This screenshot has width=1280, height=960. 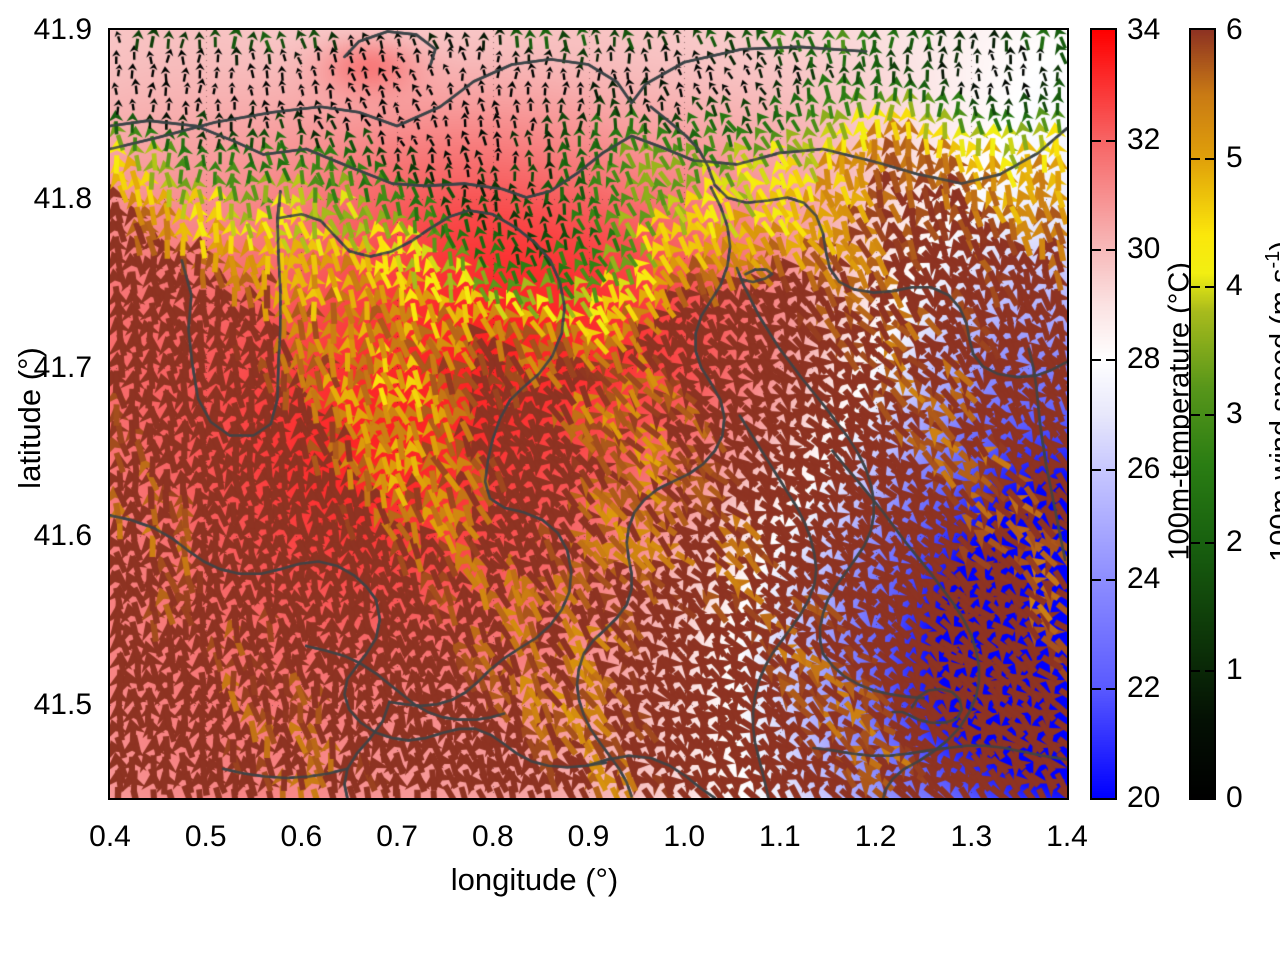 I want to click on colorbar-tick-label: 6, so click(x=1234, y=29).